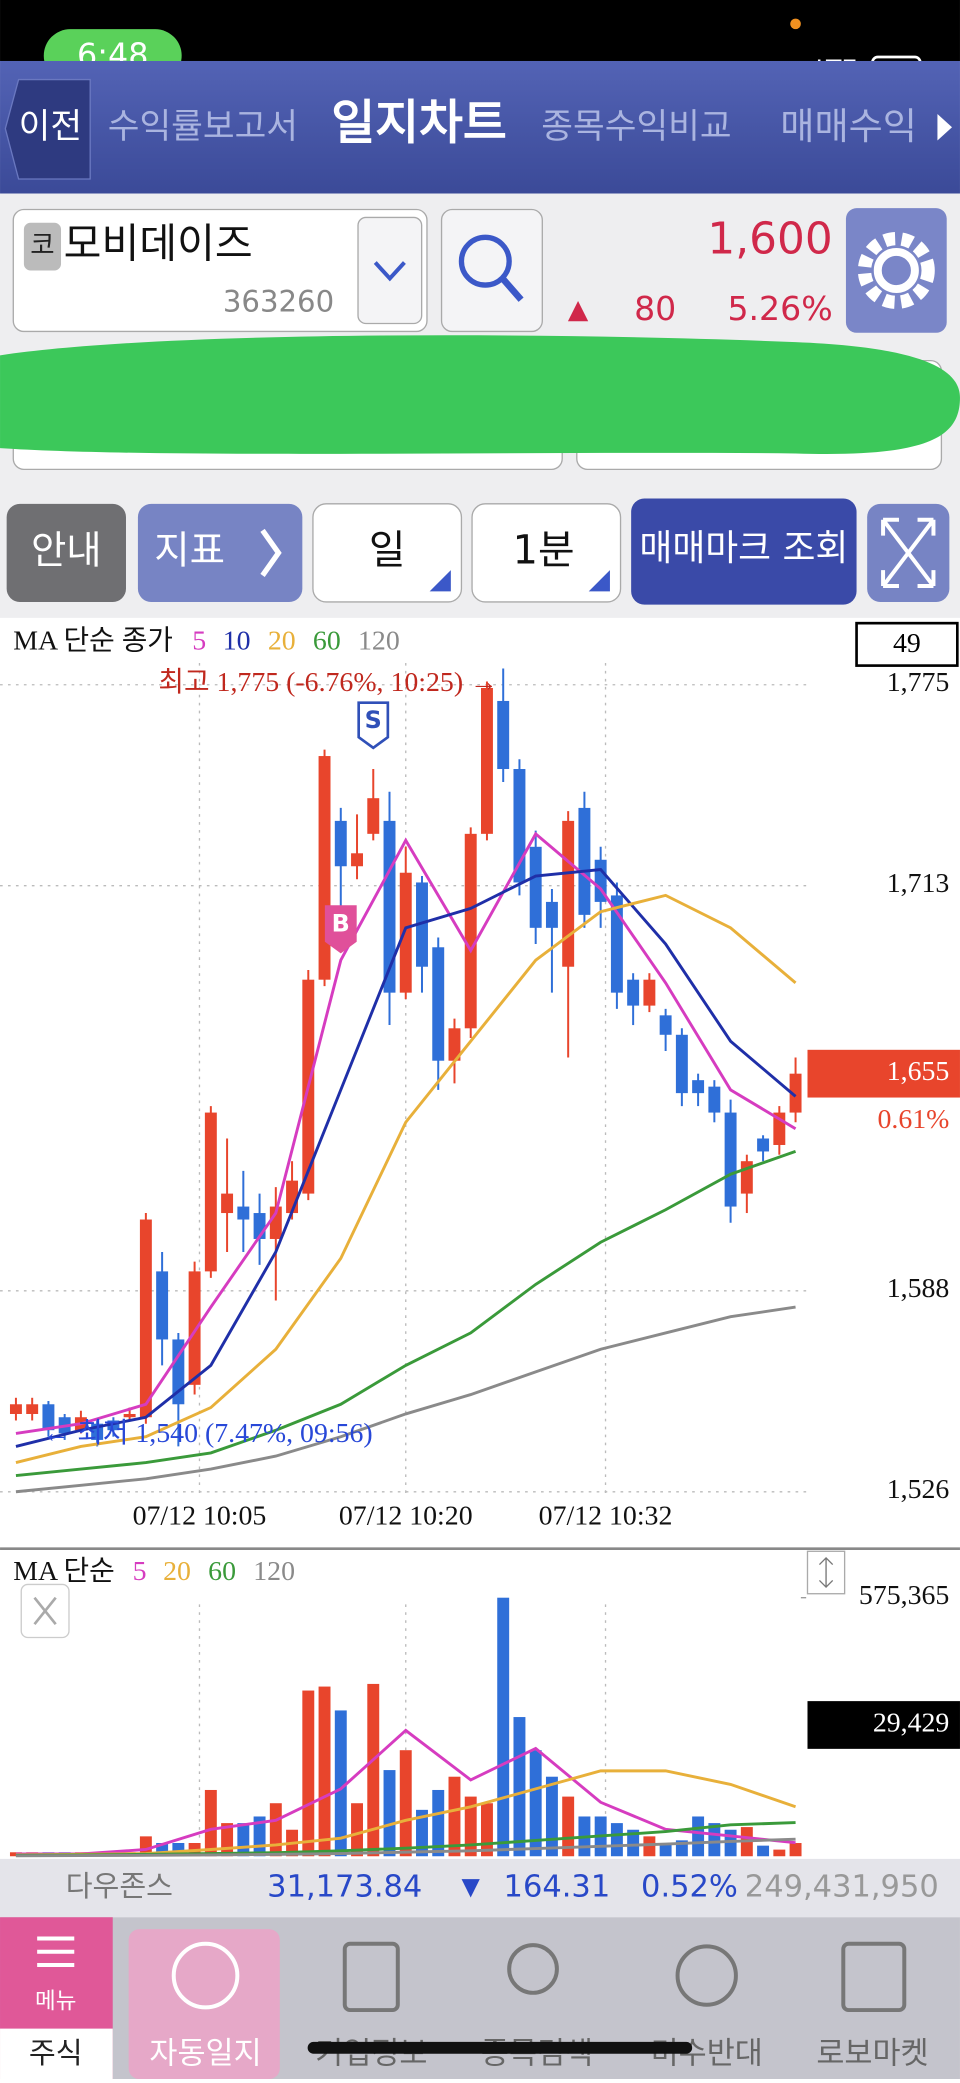  Describe the element at coordinates (205, 2054) in the screenshot. I see `nav-item: 자동일지` at that location.